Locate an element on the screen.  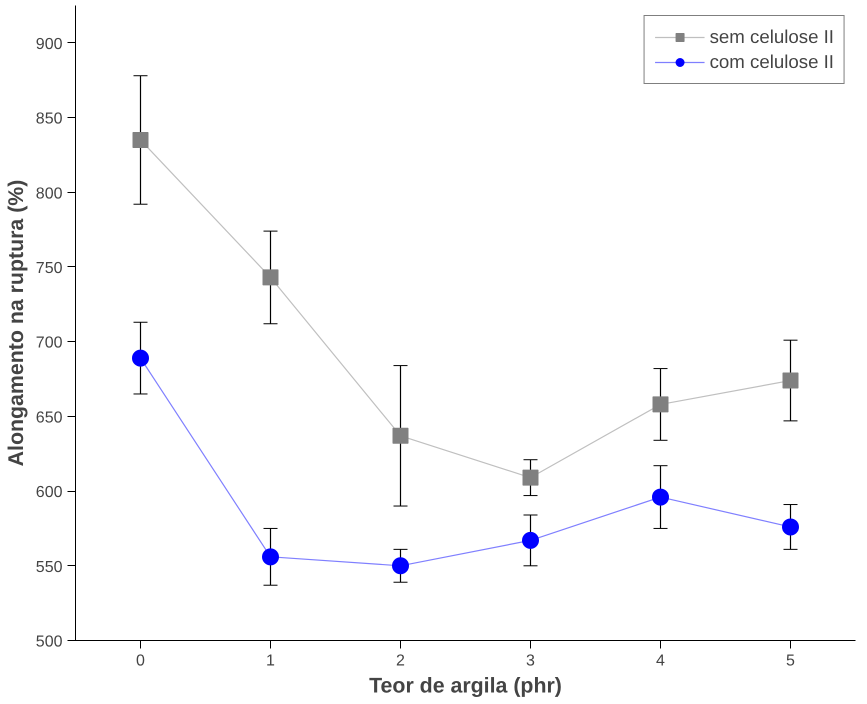
x-tick-label: 5 is located at coordinates (791, 661).